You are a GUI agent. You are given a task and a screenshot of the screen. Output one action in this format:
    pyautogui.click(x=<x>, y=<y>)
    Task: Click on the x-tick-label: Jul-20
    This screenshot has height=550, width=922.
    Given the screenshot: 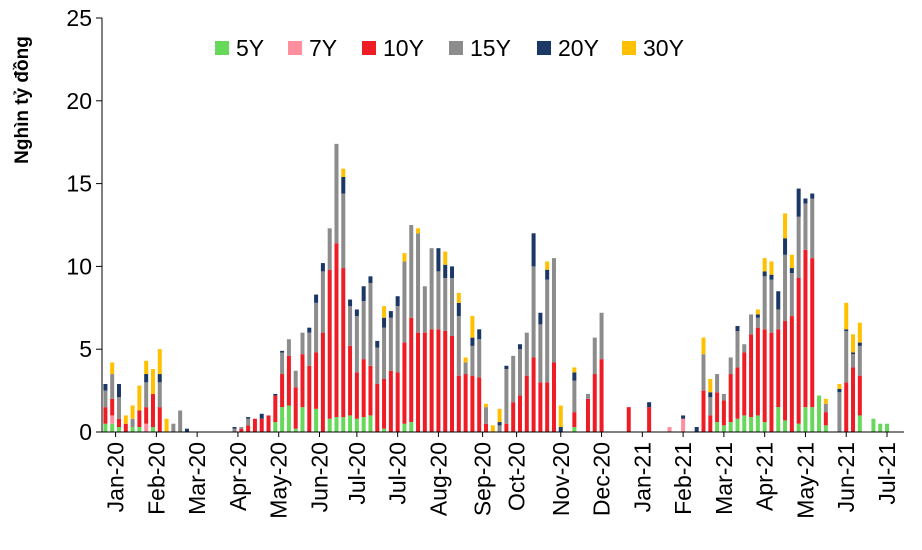 What is the action you would take?
    pyautogui.click(x=398, y=473)
    